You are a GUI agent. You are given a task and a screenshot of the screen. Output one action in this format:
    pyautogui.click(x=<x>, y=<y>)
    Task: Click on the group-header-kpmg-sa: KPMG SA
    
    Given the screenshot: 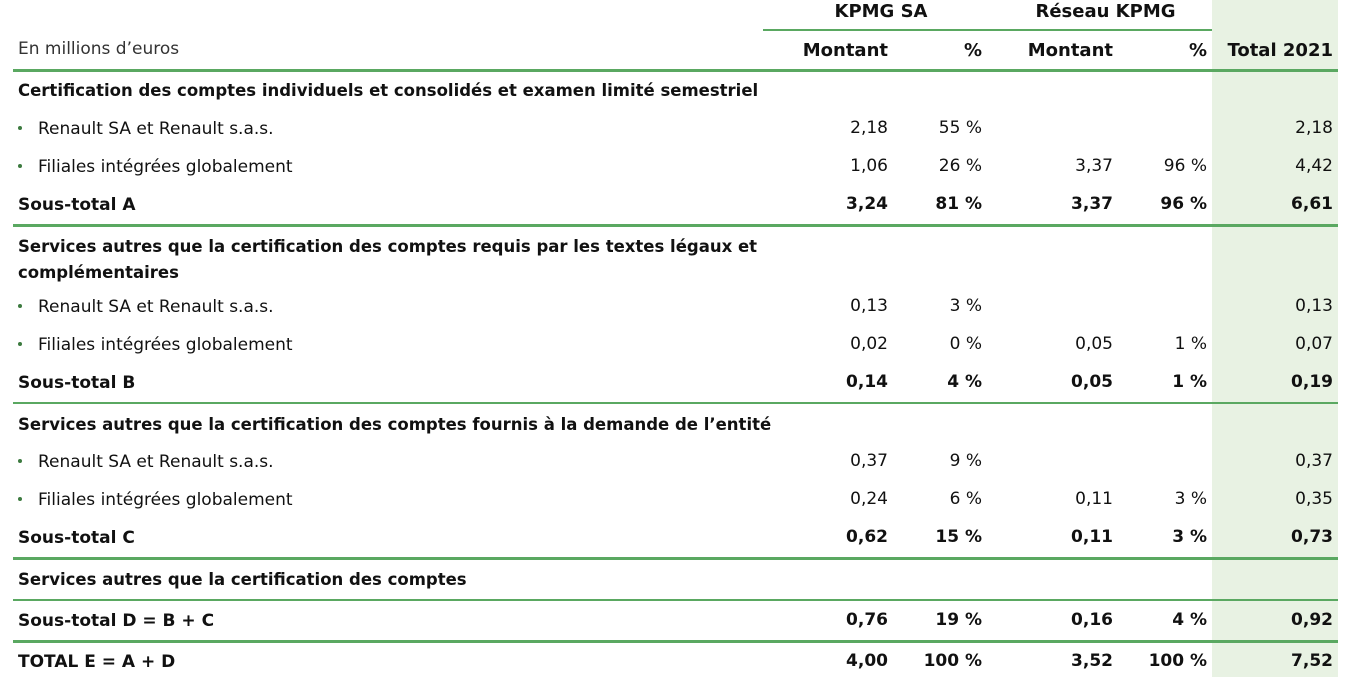 What is the action you would take?
    pyautogui.click(x=881, y=11)
    